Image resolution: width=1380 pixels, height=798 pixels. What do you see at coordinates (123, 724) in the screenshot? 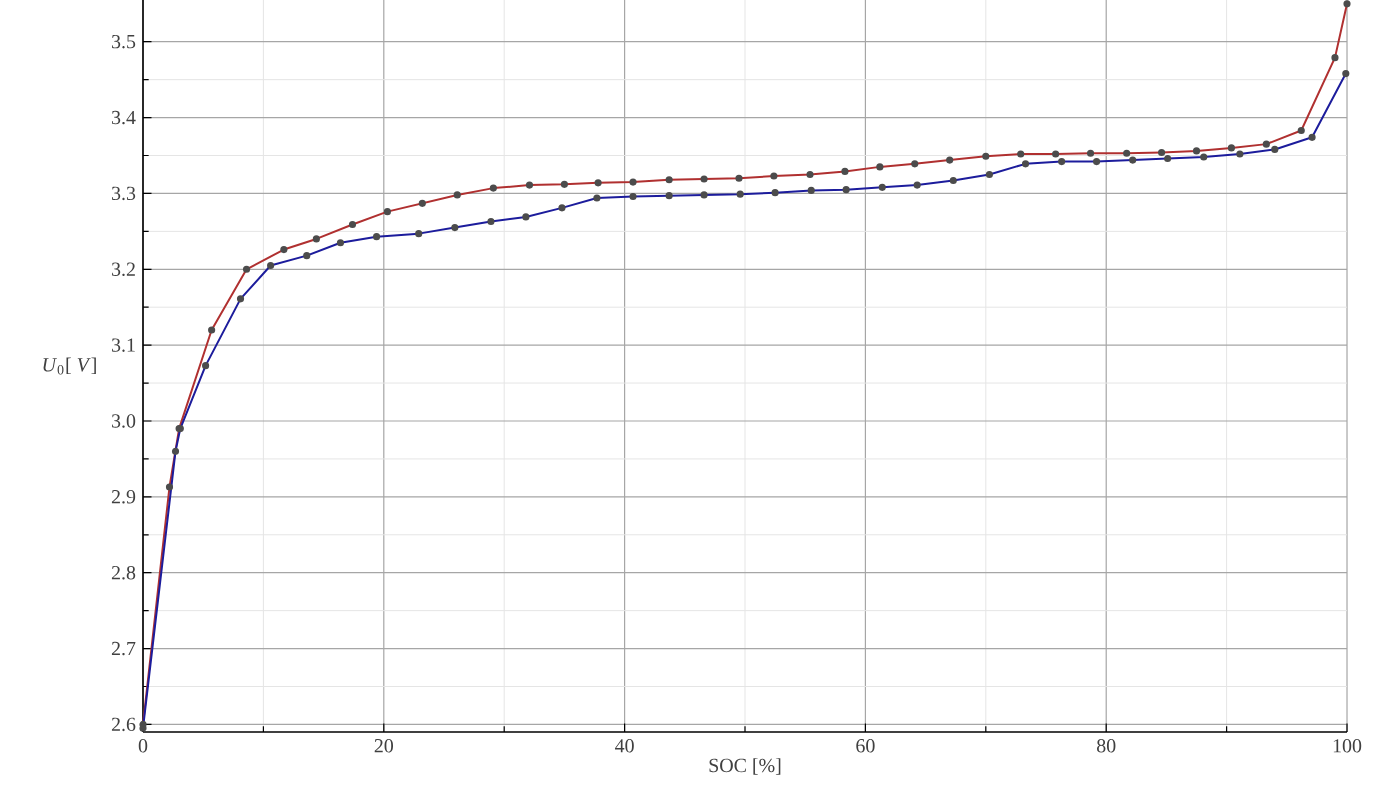
I see `y-tick-label: 2.6` at bounding box center [123, 724].